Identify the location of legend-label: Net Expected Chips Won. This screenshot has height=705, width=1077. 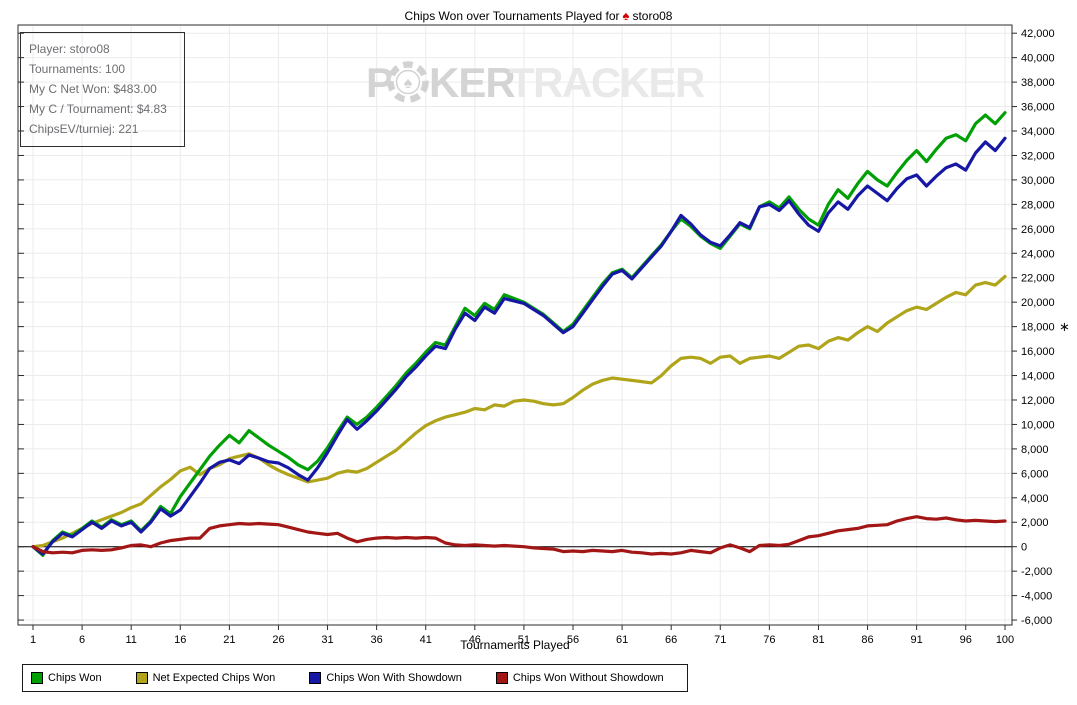
(214, 678).